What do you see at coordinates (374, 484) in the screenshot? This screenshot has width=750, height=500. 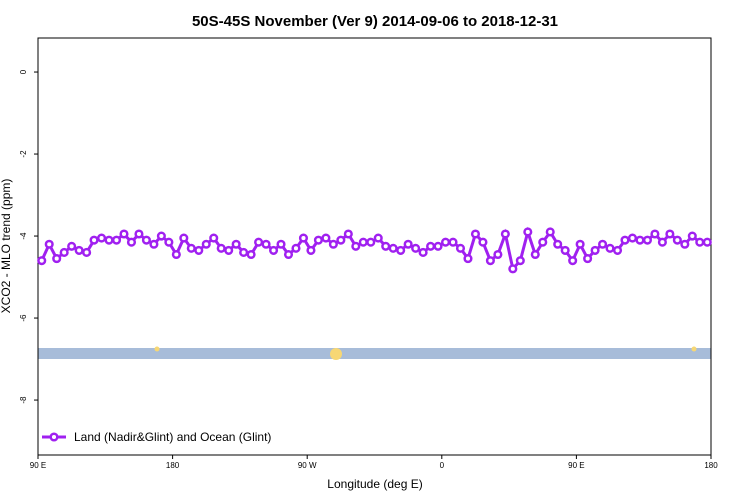 I see `x-axis-label: Longitude (deg E)` at bounding box center [374, 484].